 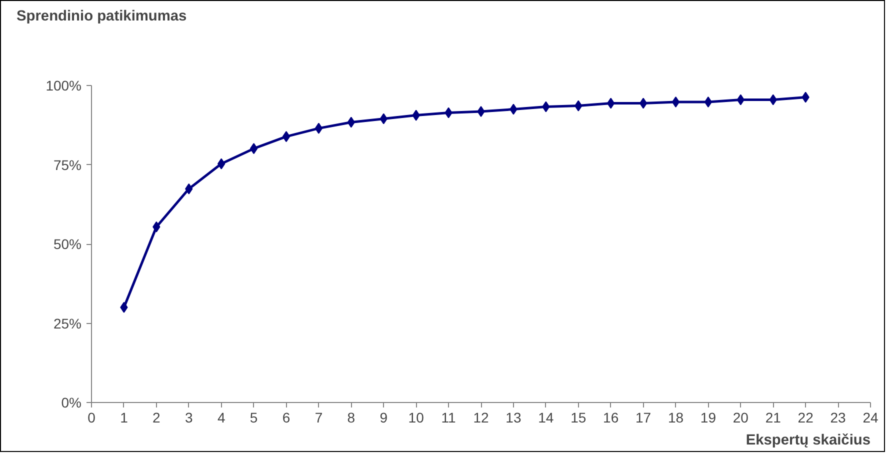 I want to click on x-tick-label: 17, so click(x=644, y=418).